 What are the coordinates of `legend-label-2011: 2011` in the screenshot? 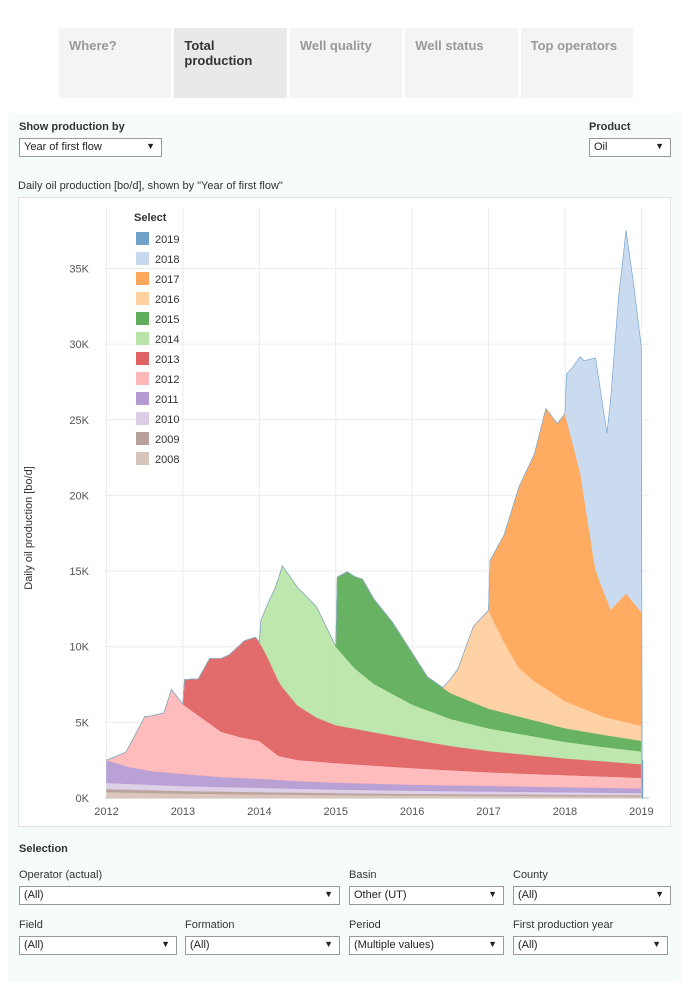 It's located at (167, 400).